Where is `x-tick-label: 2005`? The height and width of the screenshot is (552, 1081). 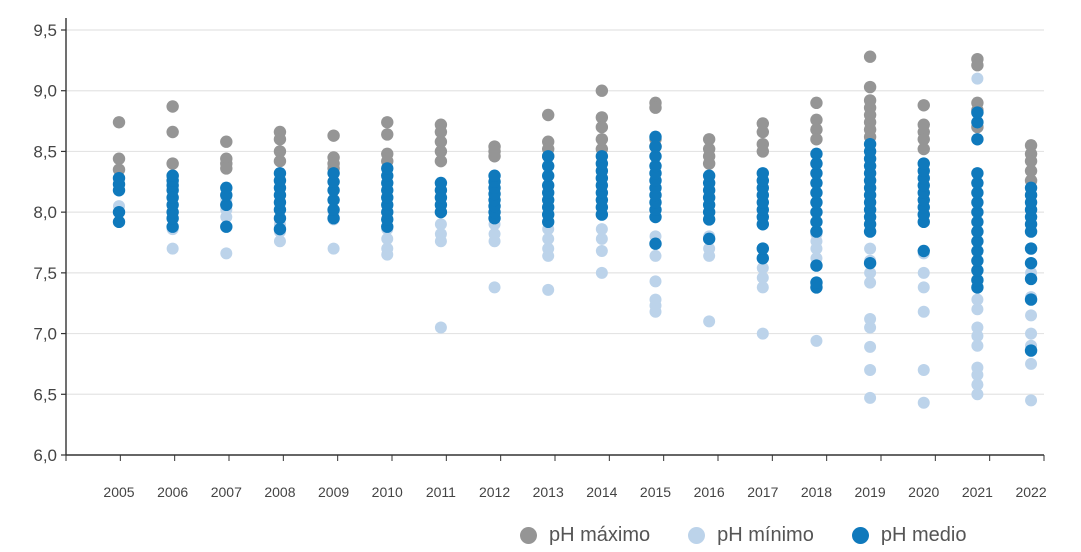
x-tick-label: 2005 is located at coordinates (118, 492).